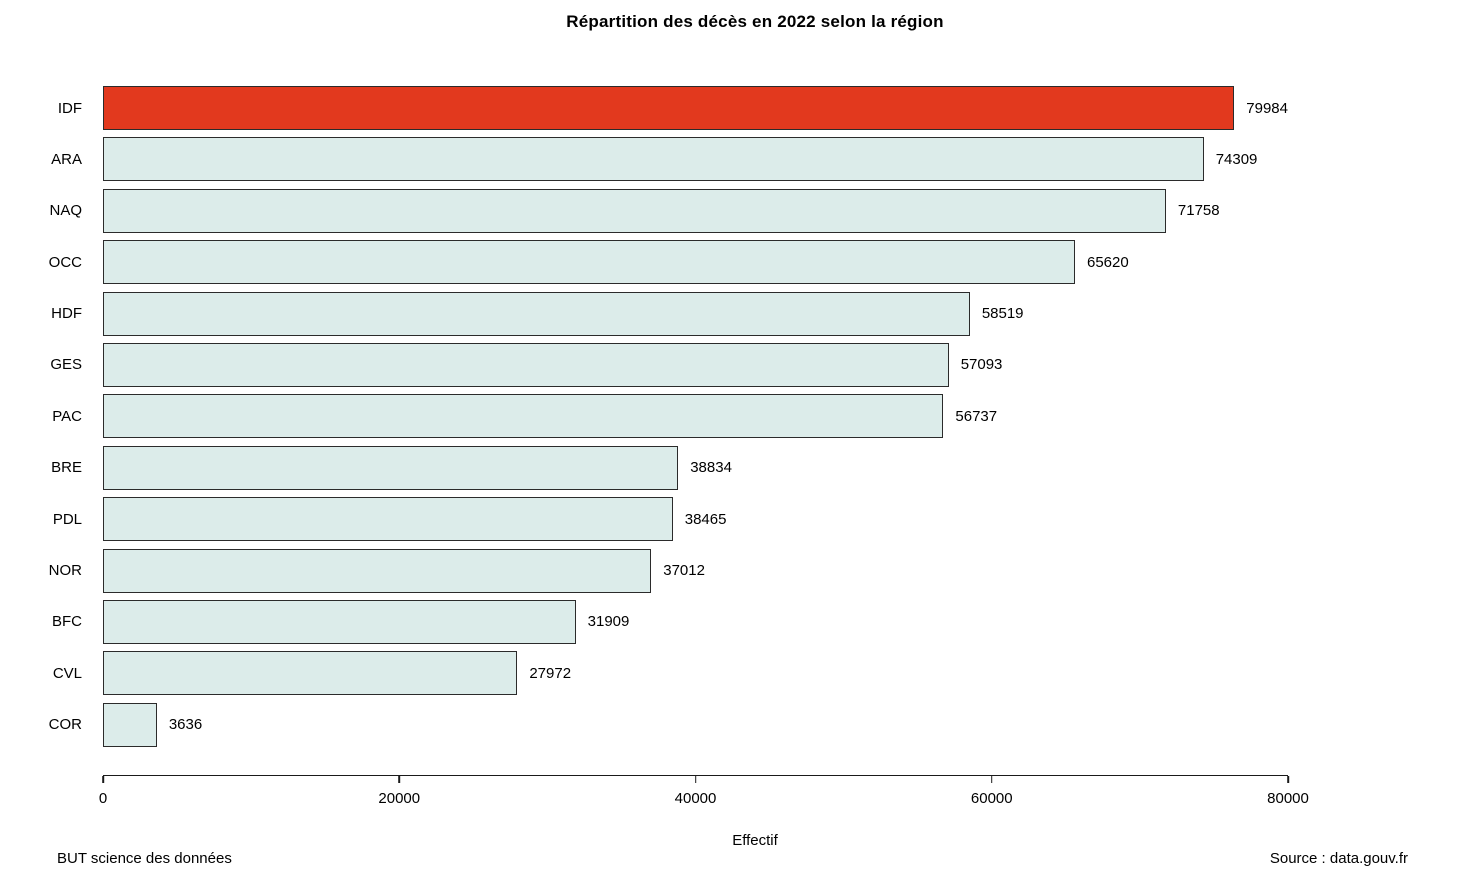  I want to click on axis-tick-label: 0, so click(103, 798).